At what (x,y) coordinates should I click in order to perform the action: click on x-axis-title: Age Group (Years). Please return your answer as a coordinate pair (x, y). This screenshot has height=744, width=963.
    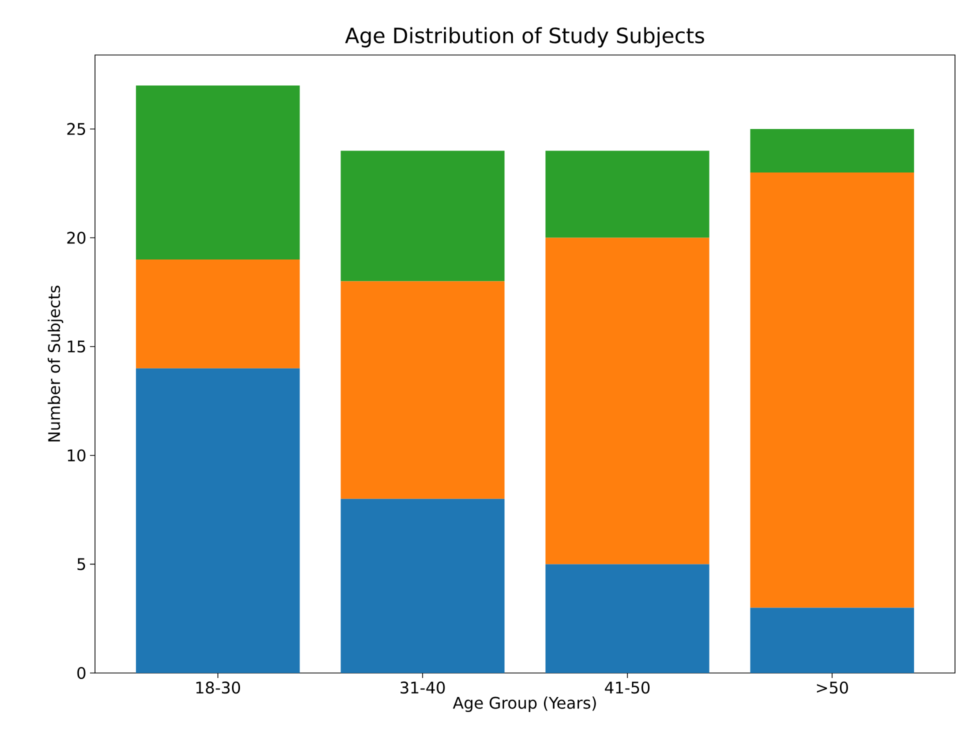
    Looking at the image, I should click on (524, 704).